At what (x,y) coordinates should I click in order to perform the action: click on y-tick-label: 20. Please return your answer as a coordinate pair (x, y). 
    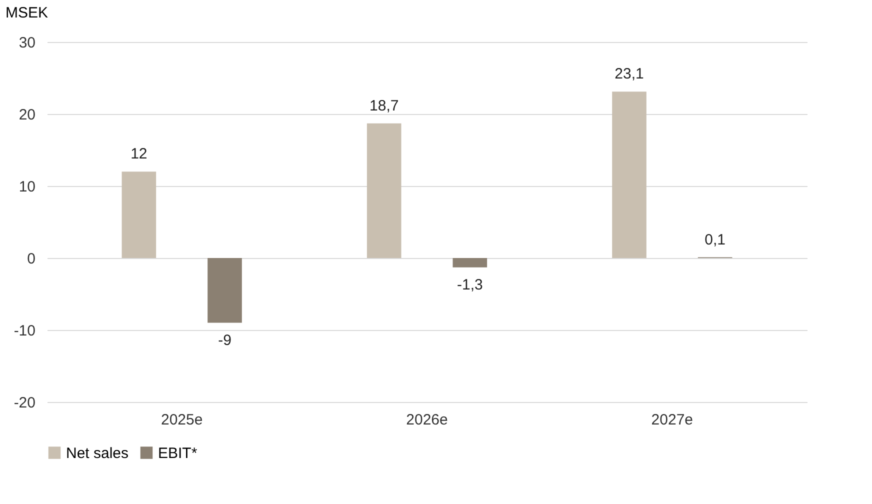
    Looking at the image, I should click on (27, 115).